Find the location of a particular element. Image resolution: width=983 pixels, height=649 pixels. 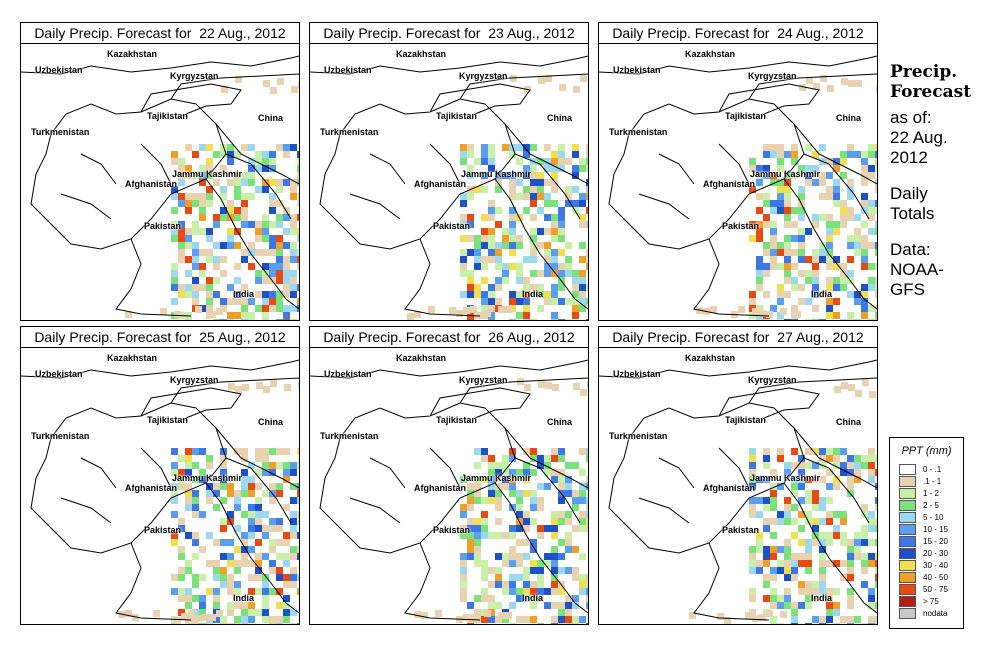

legend-row: 2 - 5 is located at coordinates (931, 505).